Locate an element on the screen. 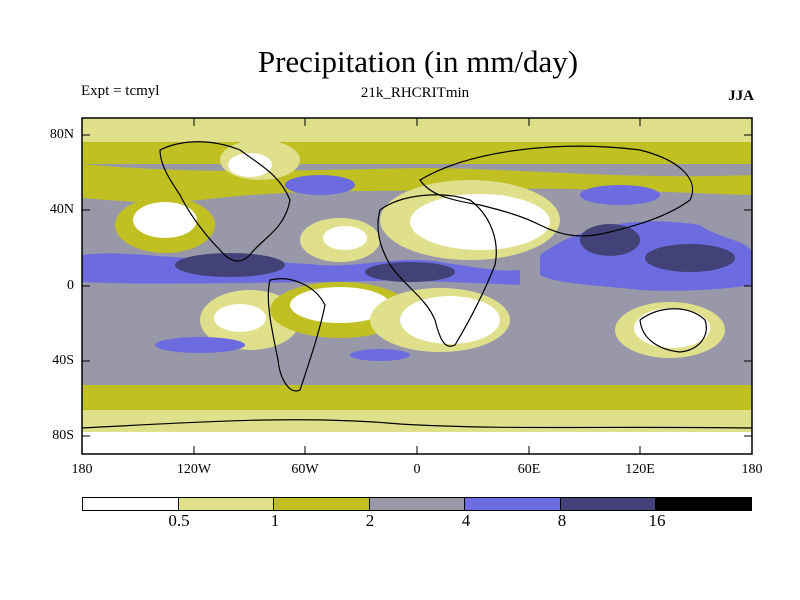 The width and height of the screenshot is (800, 600). africa-coast is located at coordinates (437, 270).